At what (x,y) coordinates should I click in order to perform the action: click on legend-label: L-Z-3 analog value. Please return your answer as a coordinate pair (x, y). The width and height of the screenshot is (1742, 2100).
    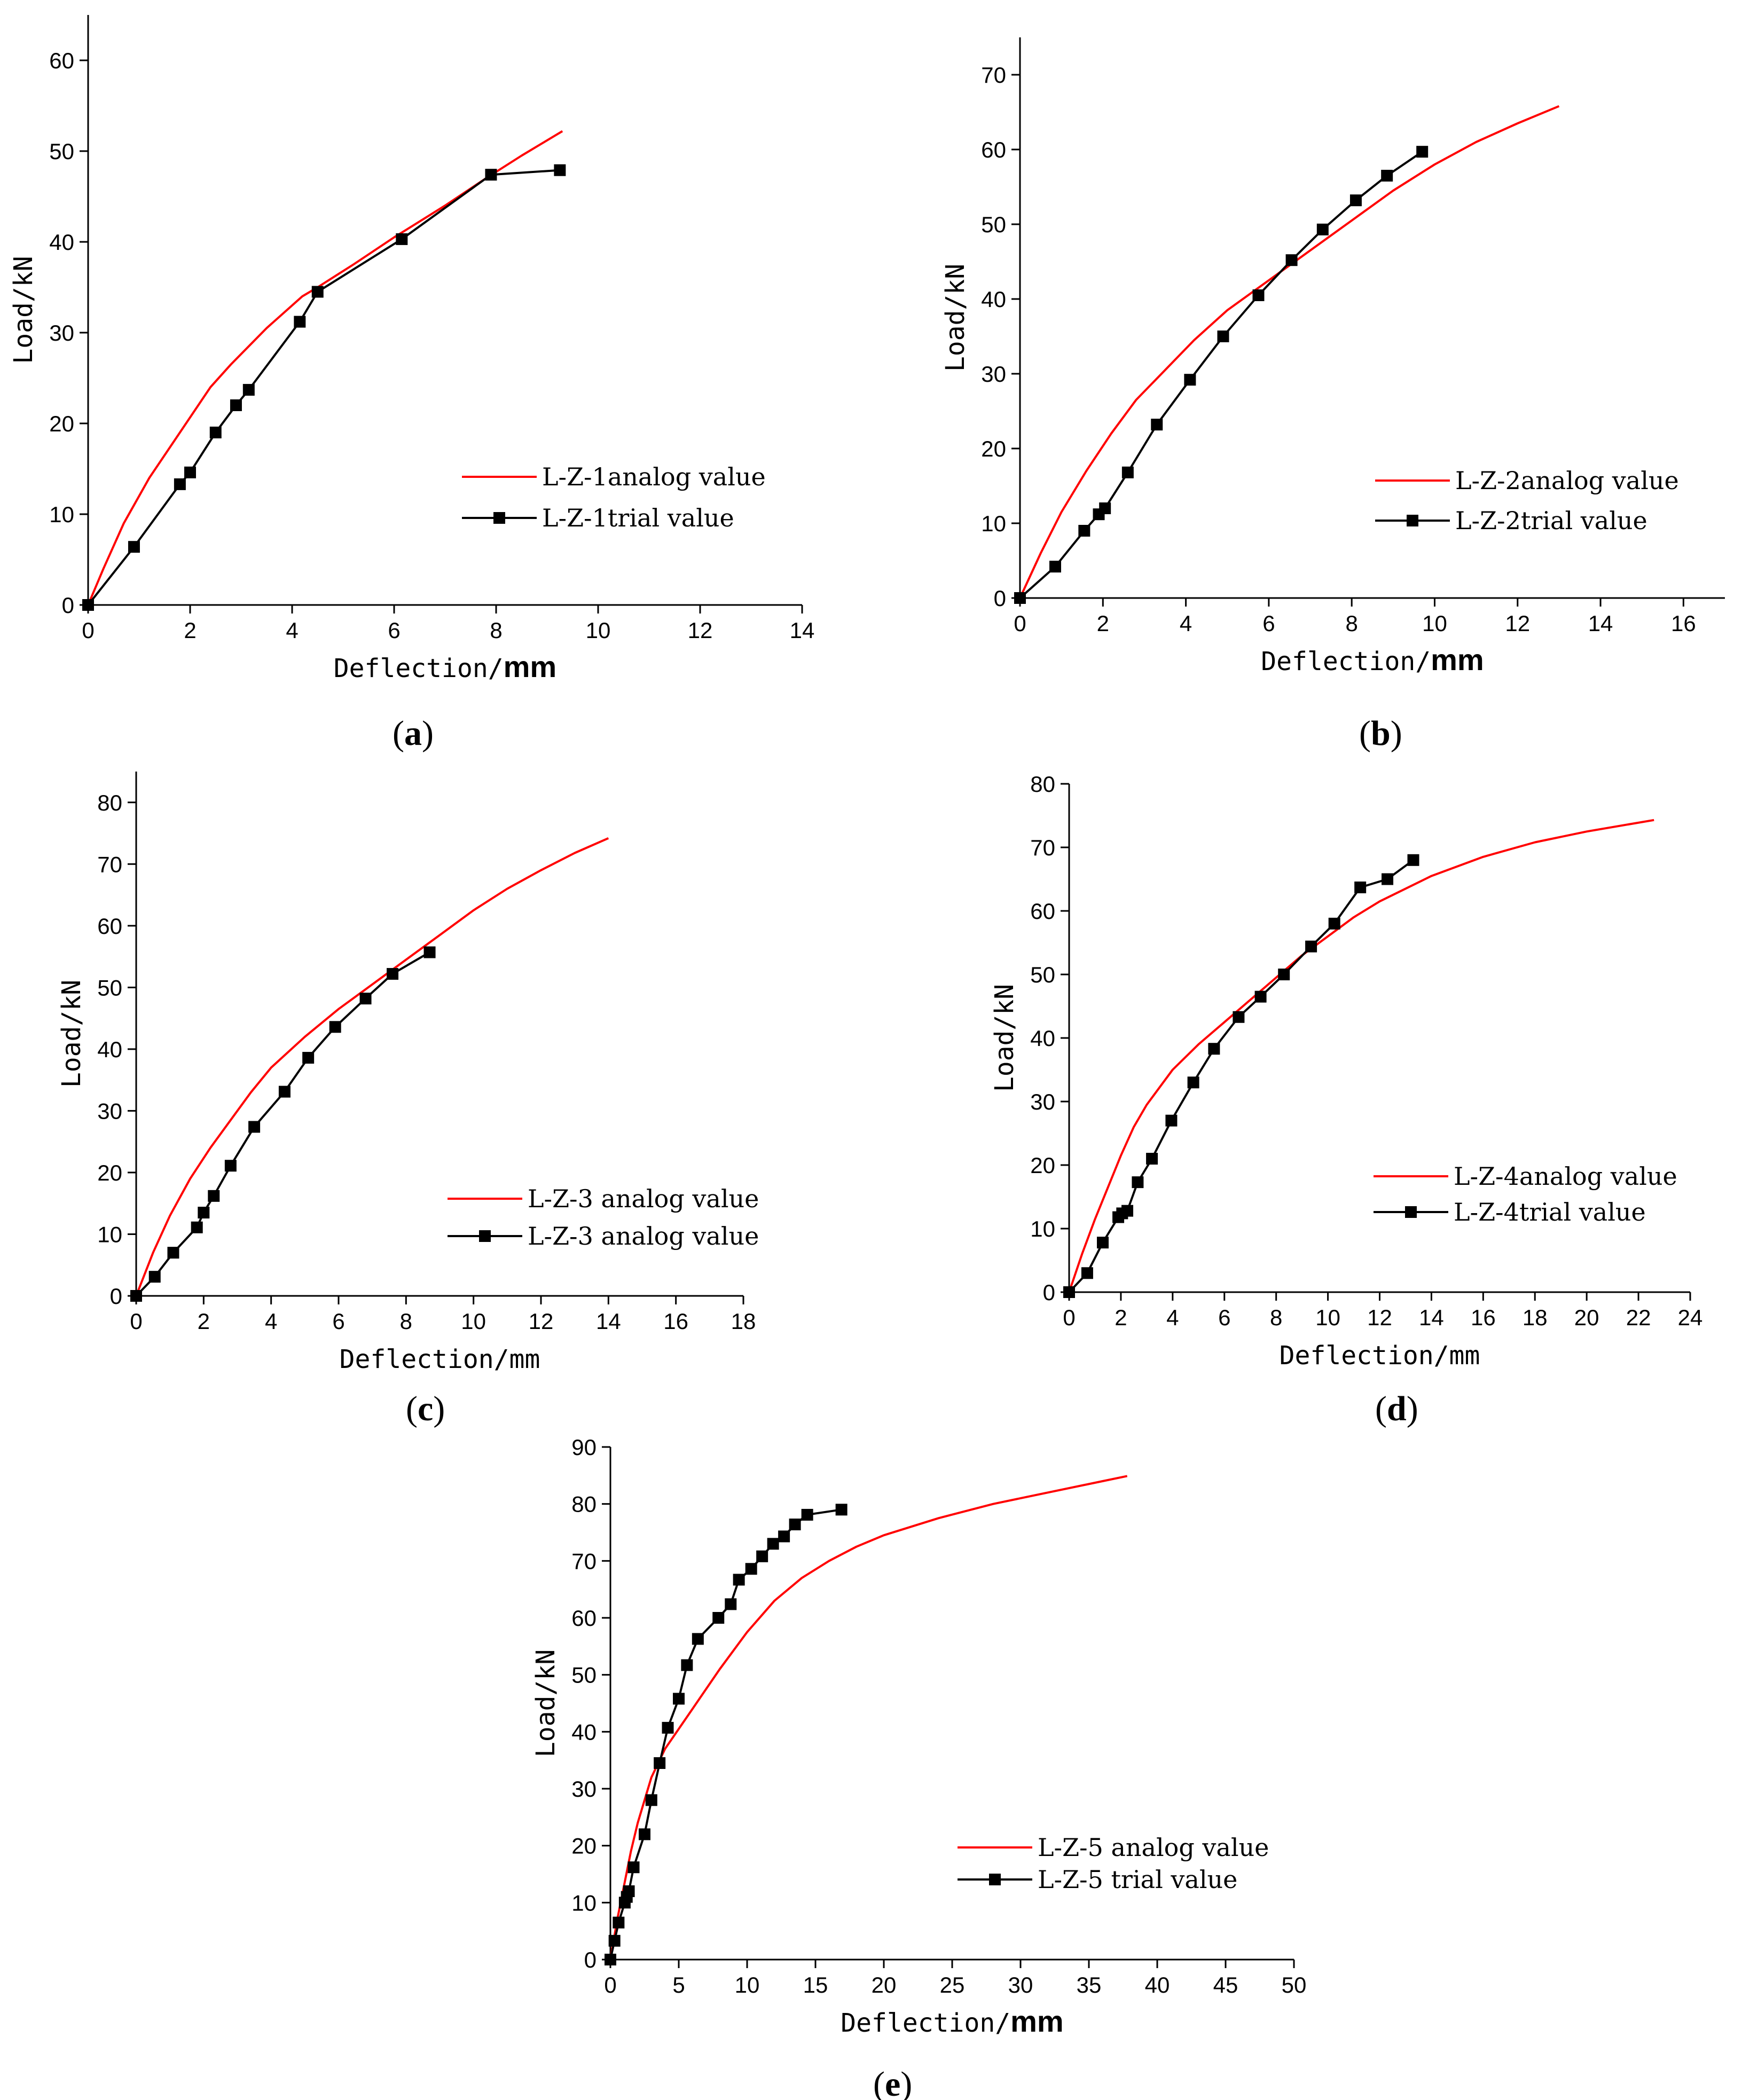
    Looking at the image, I should click on (644, 1198).